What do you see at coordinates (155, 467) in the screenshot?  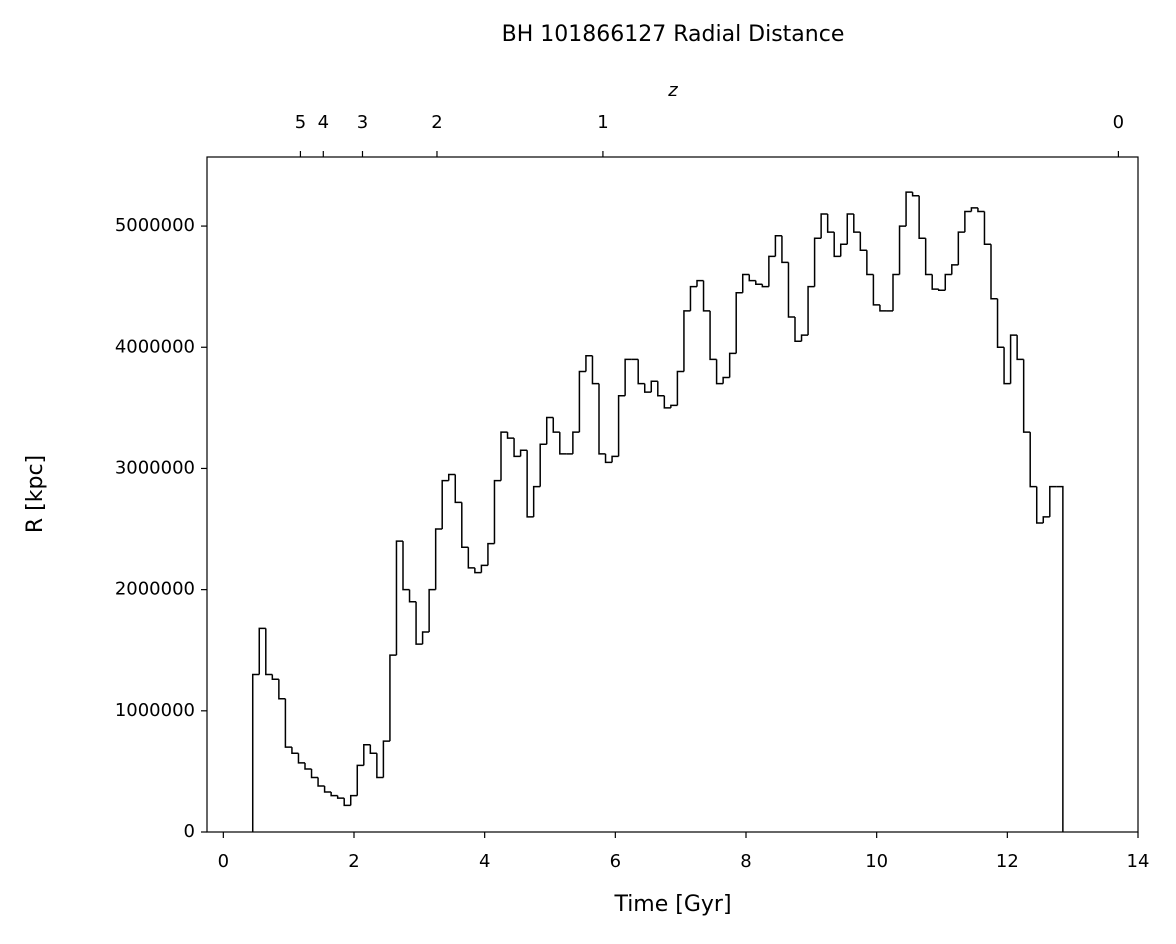 I see `y-tick-label: 3000000` at bounding box center [155, 467].